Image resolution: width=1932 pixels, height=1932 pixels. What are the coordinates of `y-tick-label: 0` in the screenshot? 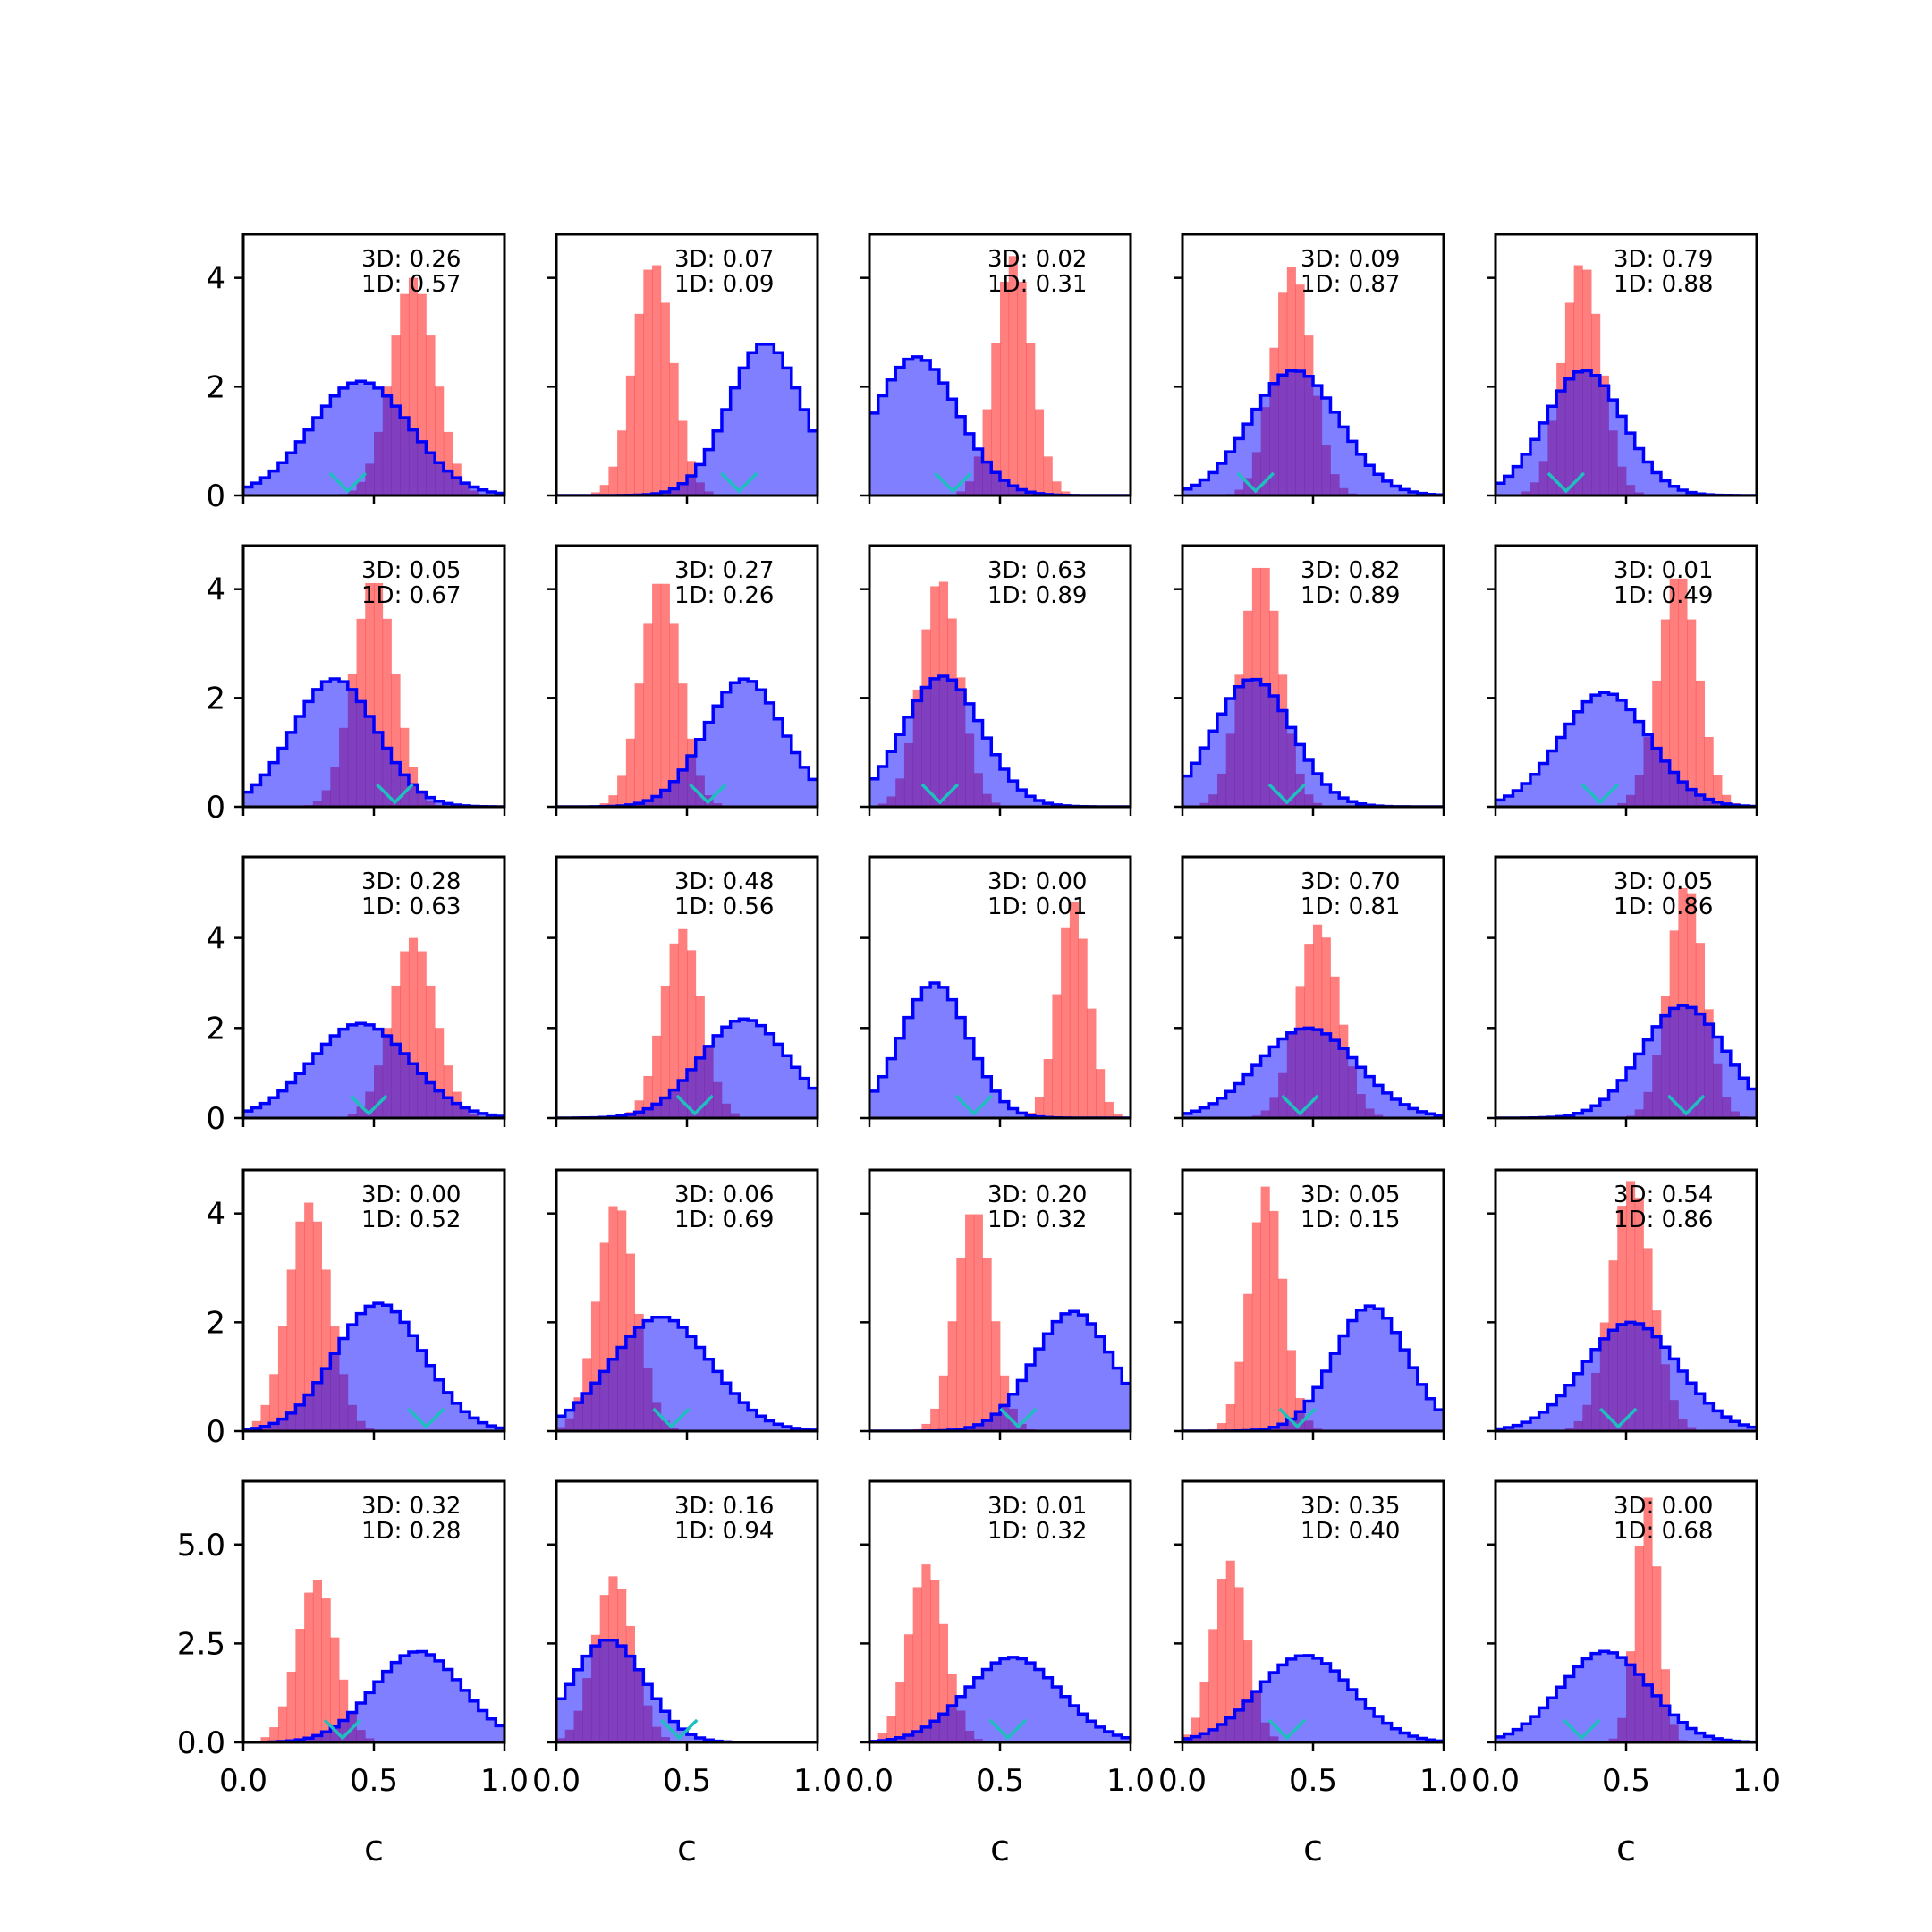 It's located at (215, 496).